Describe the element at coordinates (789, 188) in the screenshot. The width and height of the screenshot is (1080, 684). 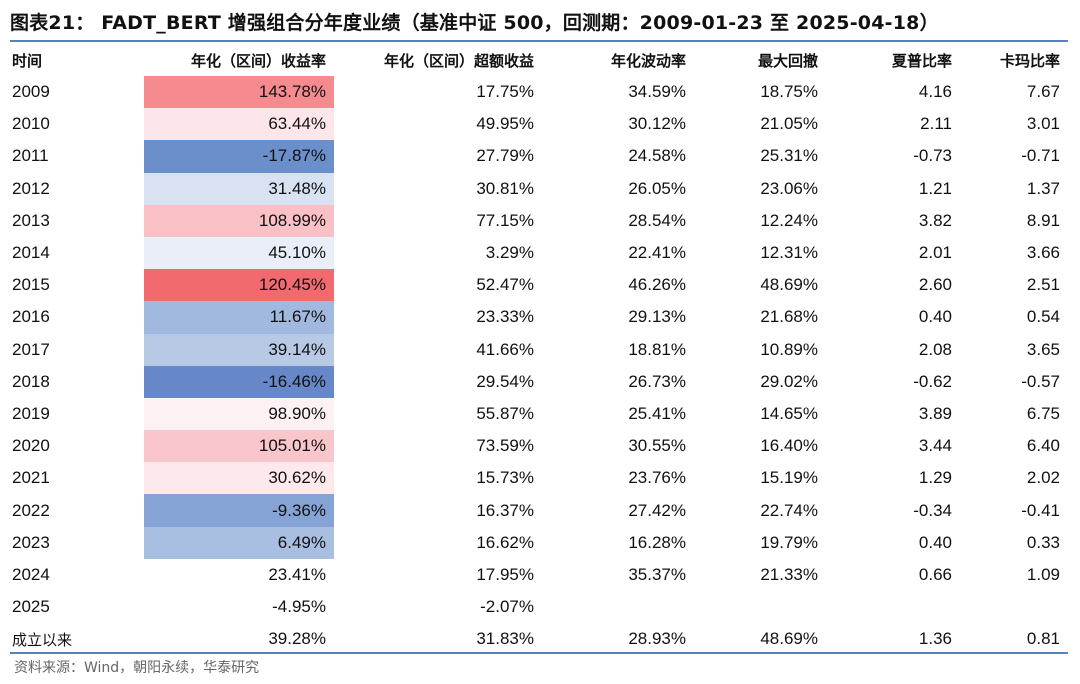
I see `cell-max-drawdown: 23.06%` at that location.